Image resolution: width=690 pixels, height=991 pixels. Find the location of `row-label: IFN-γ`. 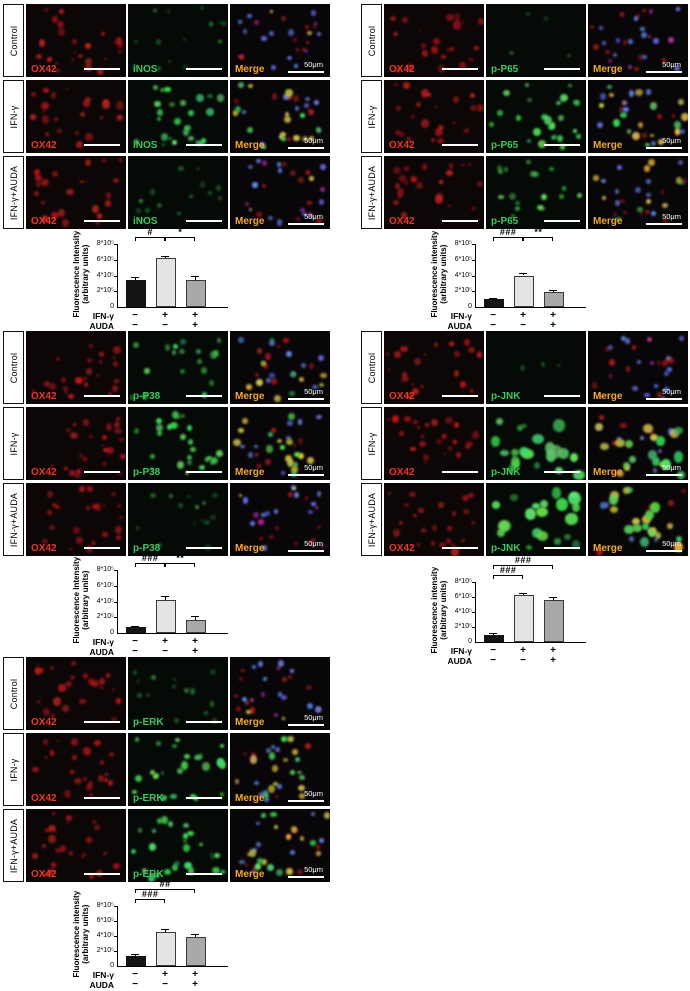

row-label: IFN-γ is located at coordinates (13, 116).